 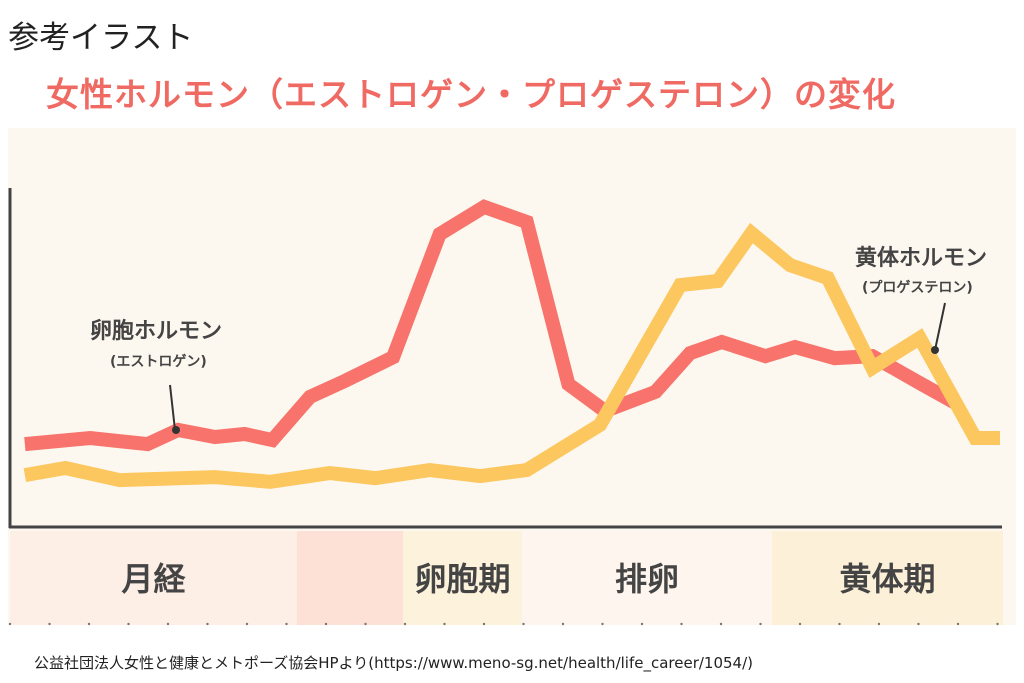 What do you see at coordinates (471, 94) in the screenshot?
I see `chart-title: 女性ホルモン（エストロゲン・プロゲステロン）の変化` at bounding box center [471, 94].